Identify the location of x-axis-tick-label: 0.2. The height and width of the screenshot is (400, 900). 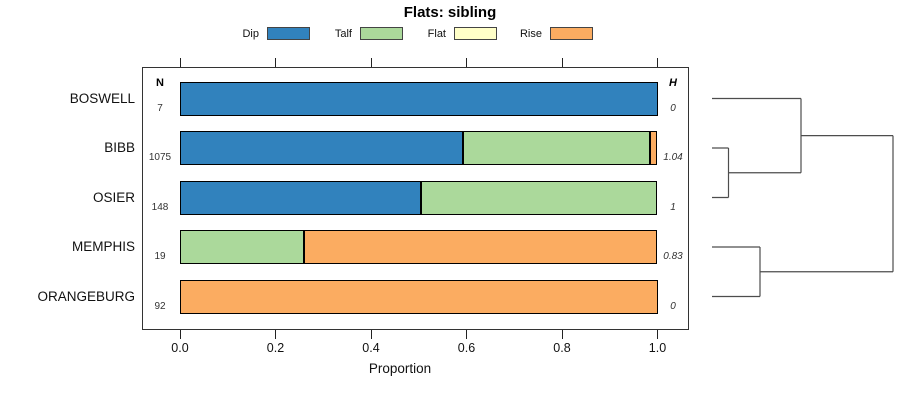
(275, 348).